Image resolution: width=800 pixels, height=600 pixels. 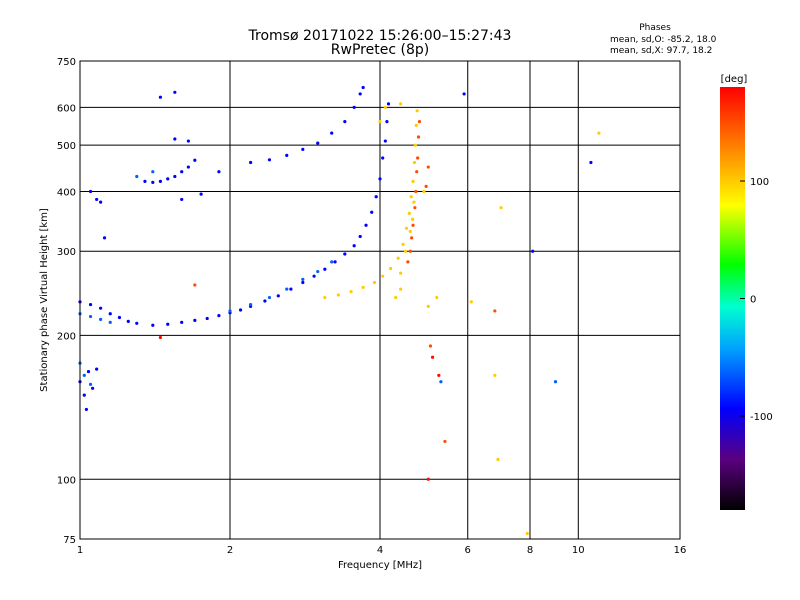 What do you see at coordinates (382, 550) in the screenshot?
I see `x-axis-ticks: 1 2 4 6 8 10 16` at bounding box center [382, 550].